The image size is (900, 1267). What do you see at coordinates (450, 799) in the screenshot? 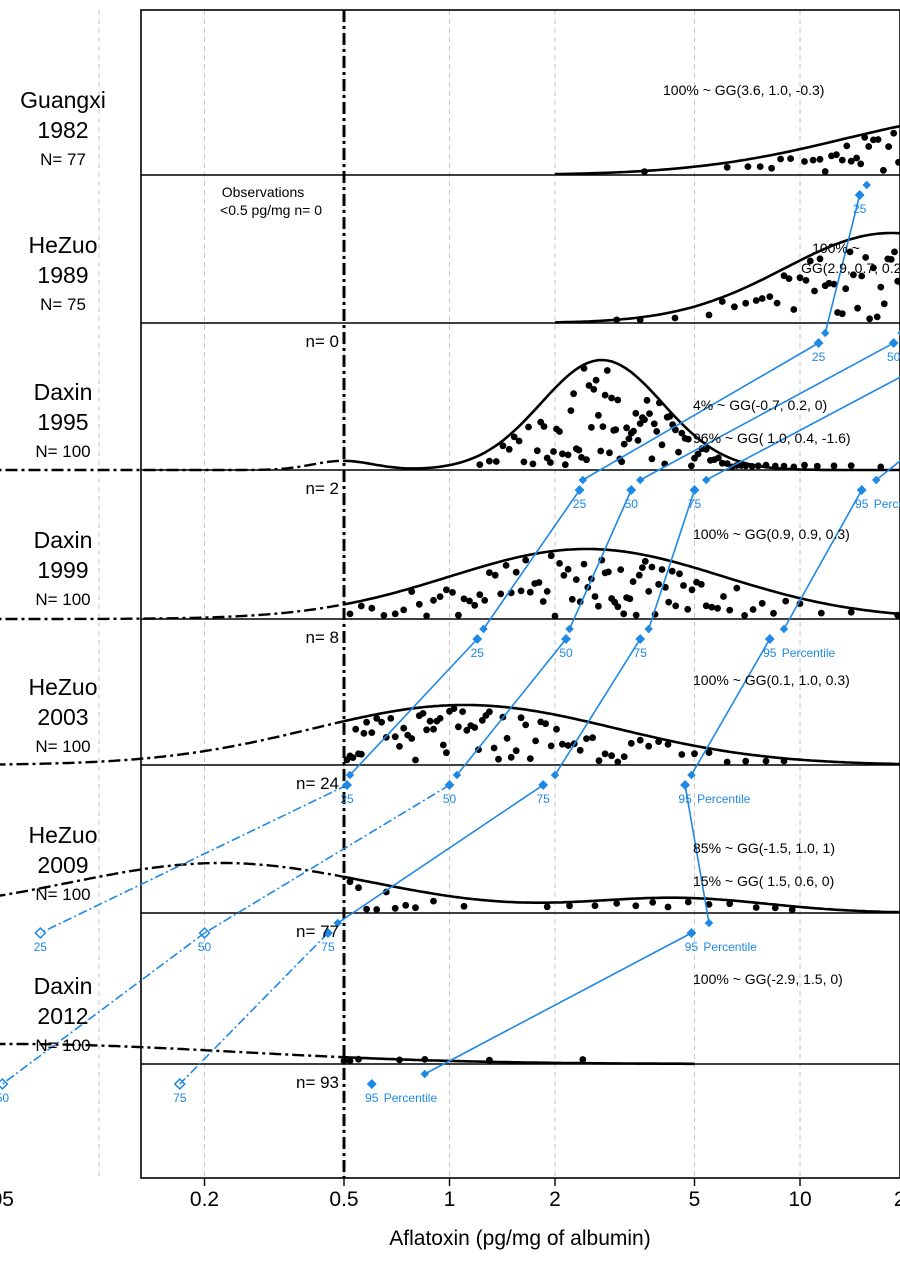
I see `percentile-label: 50` at bounding box center [450, 799].